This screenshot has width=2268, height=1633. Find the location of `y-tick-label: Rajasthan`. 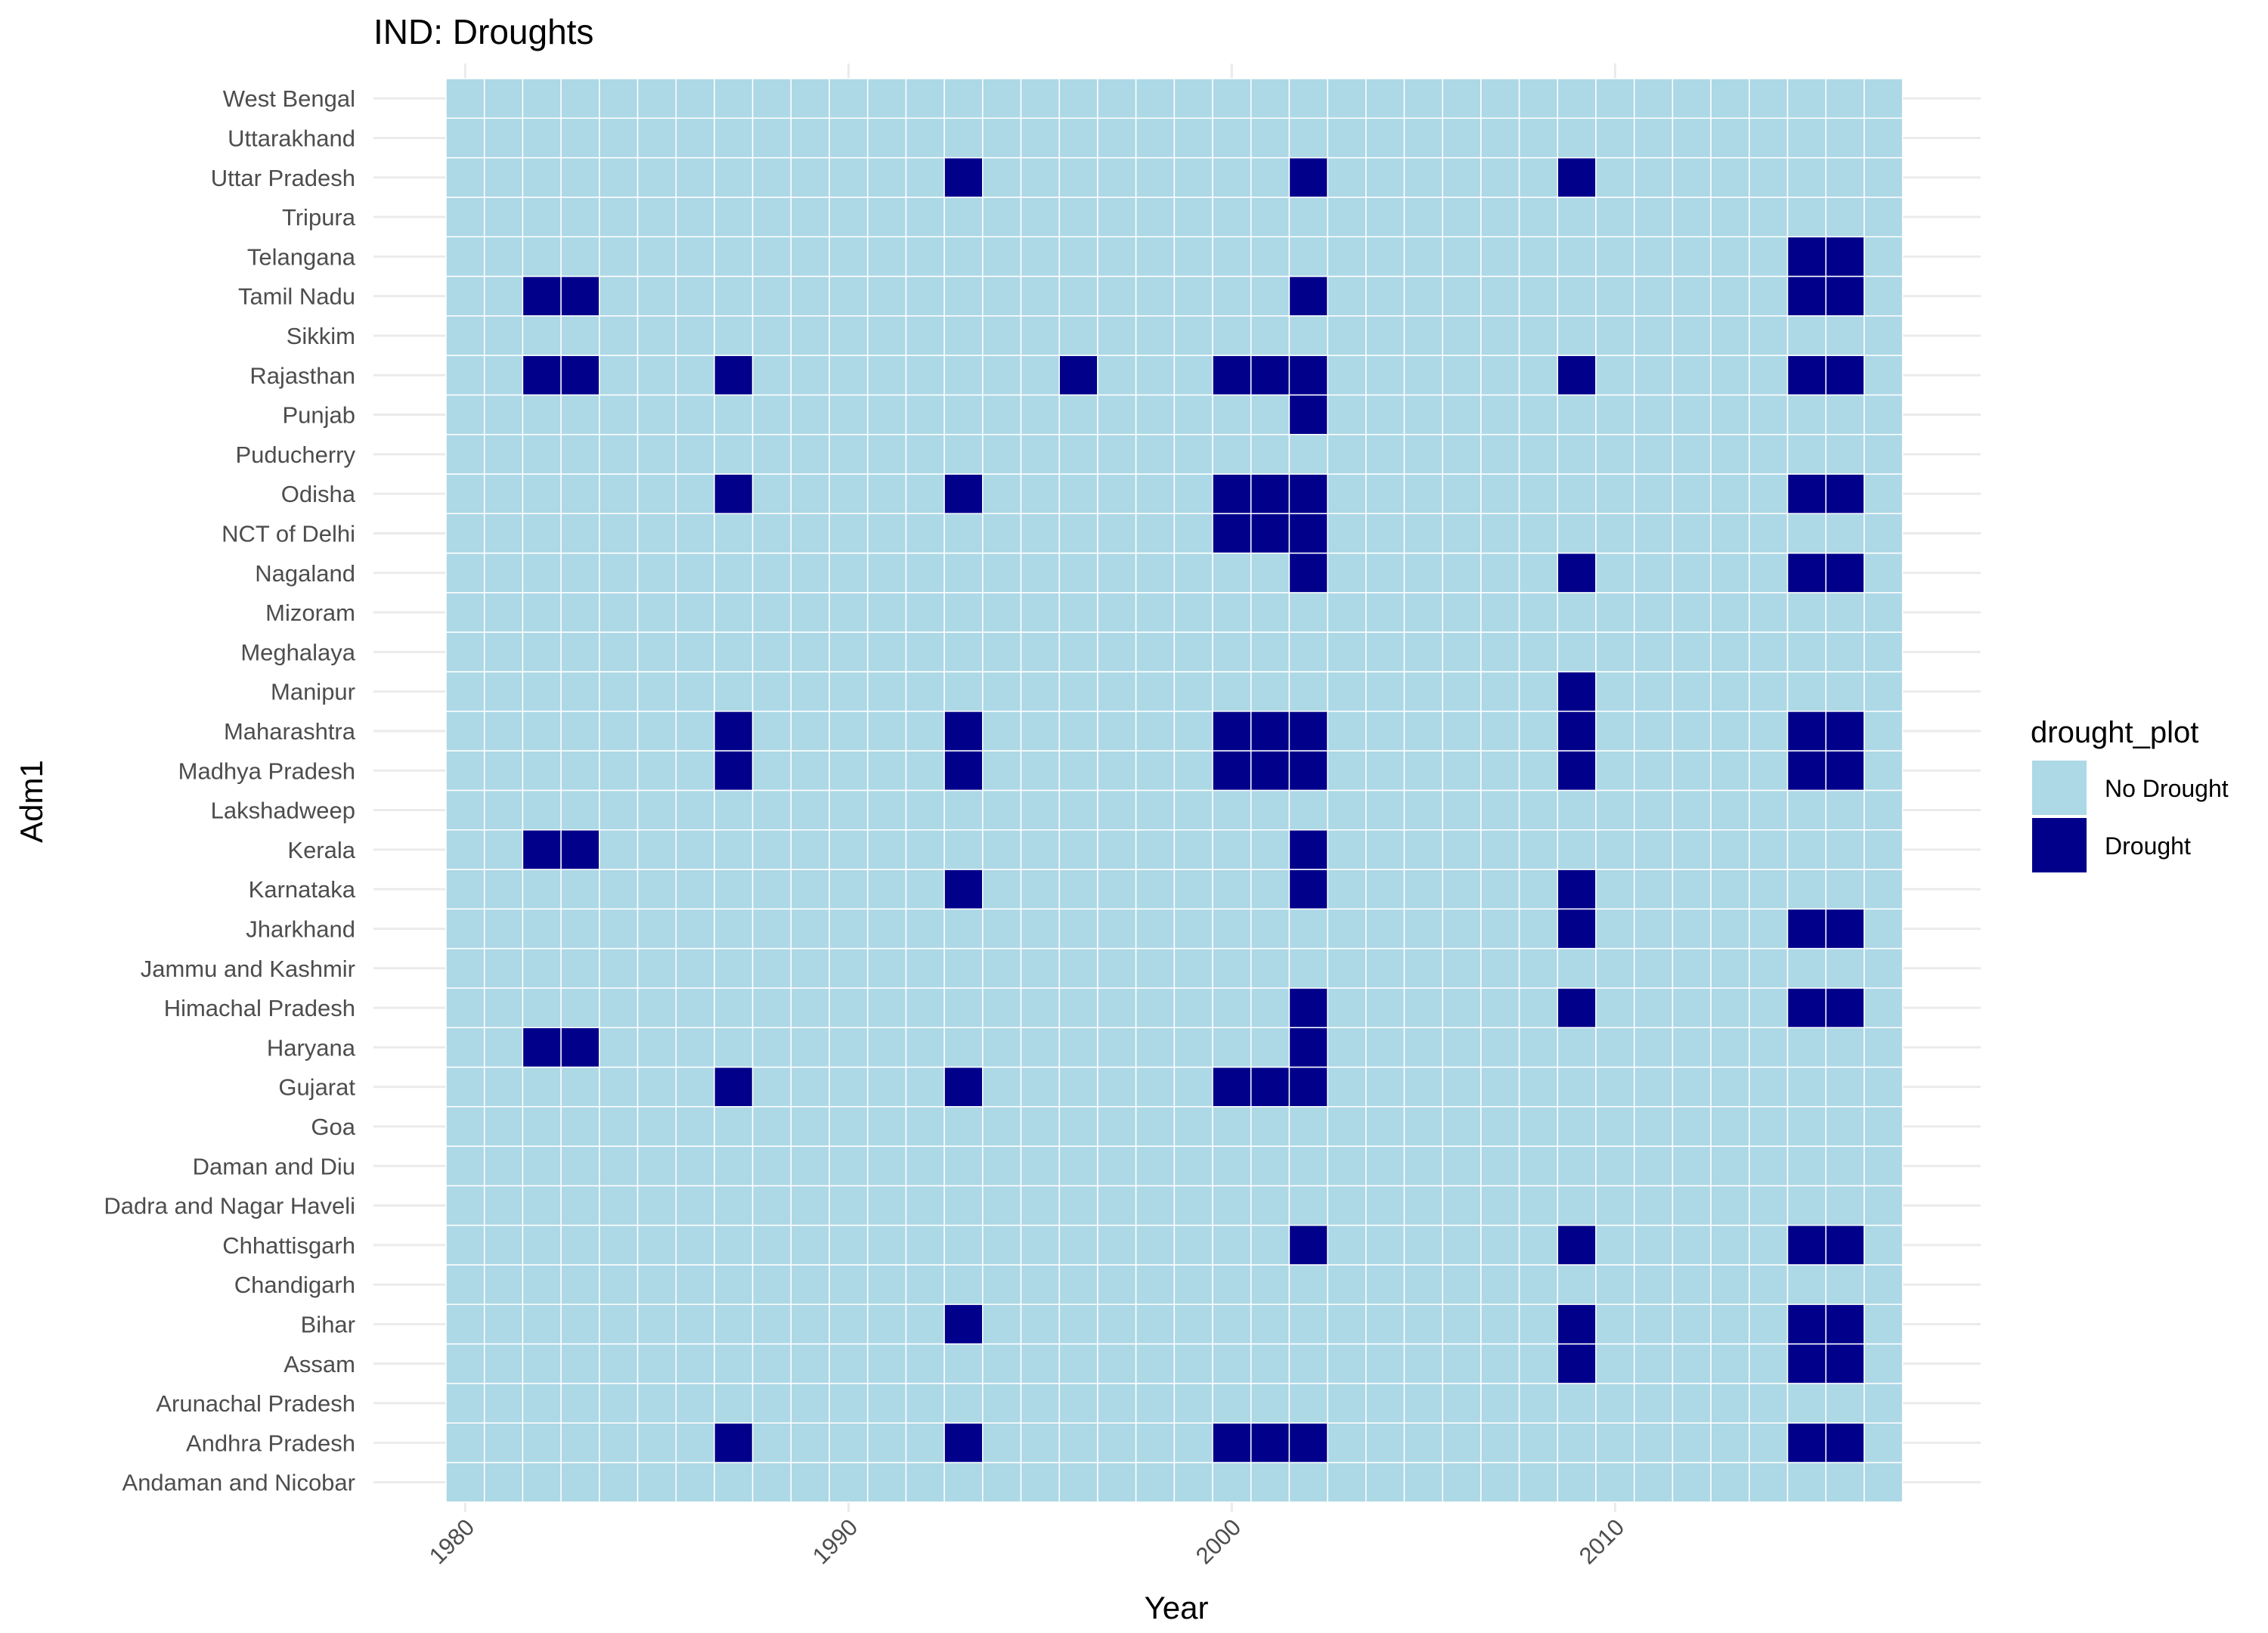

y-tick-label: Rajasthan is located at coordinates (302, 375).